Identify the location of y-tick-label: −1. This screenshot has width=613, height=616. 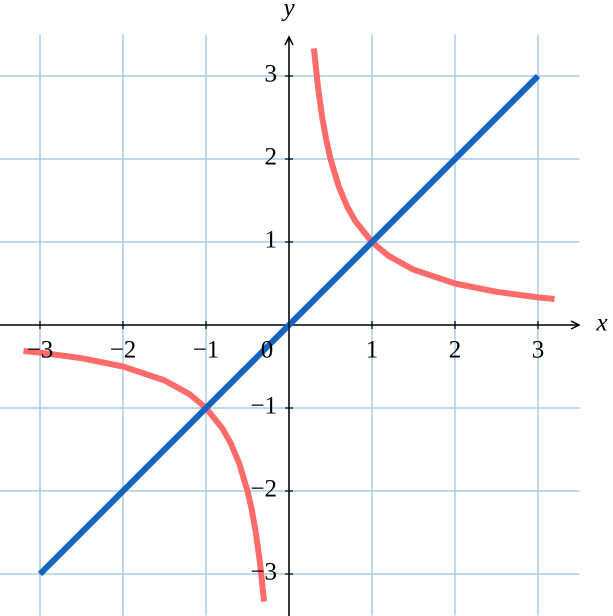
(263, 406).